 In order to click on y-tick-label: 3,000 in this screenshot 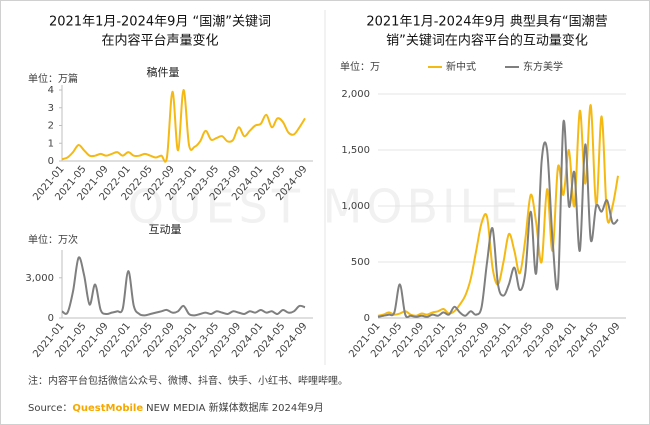, I will do `click(39, 278)`.